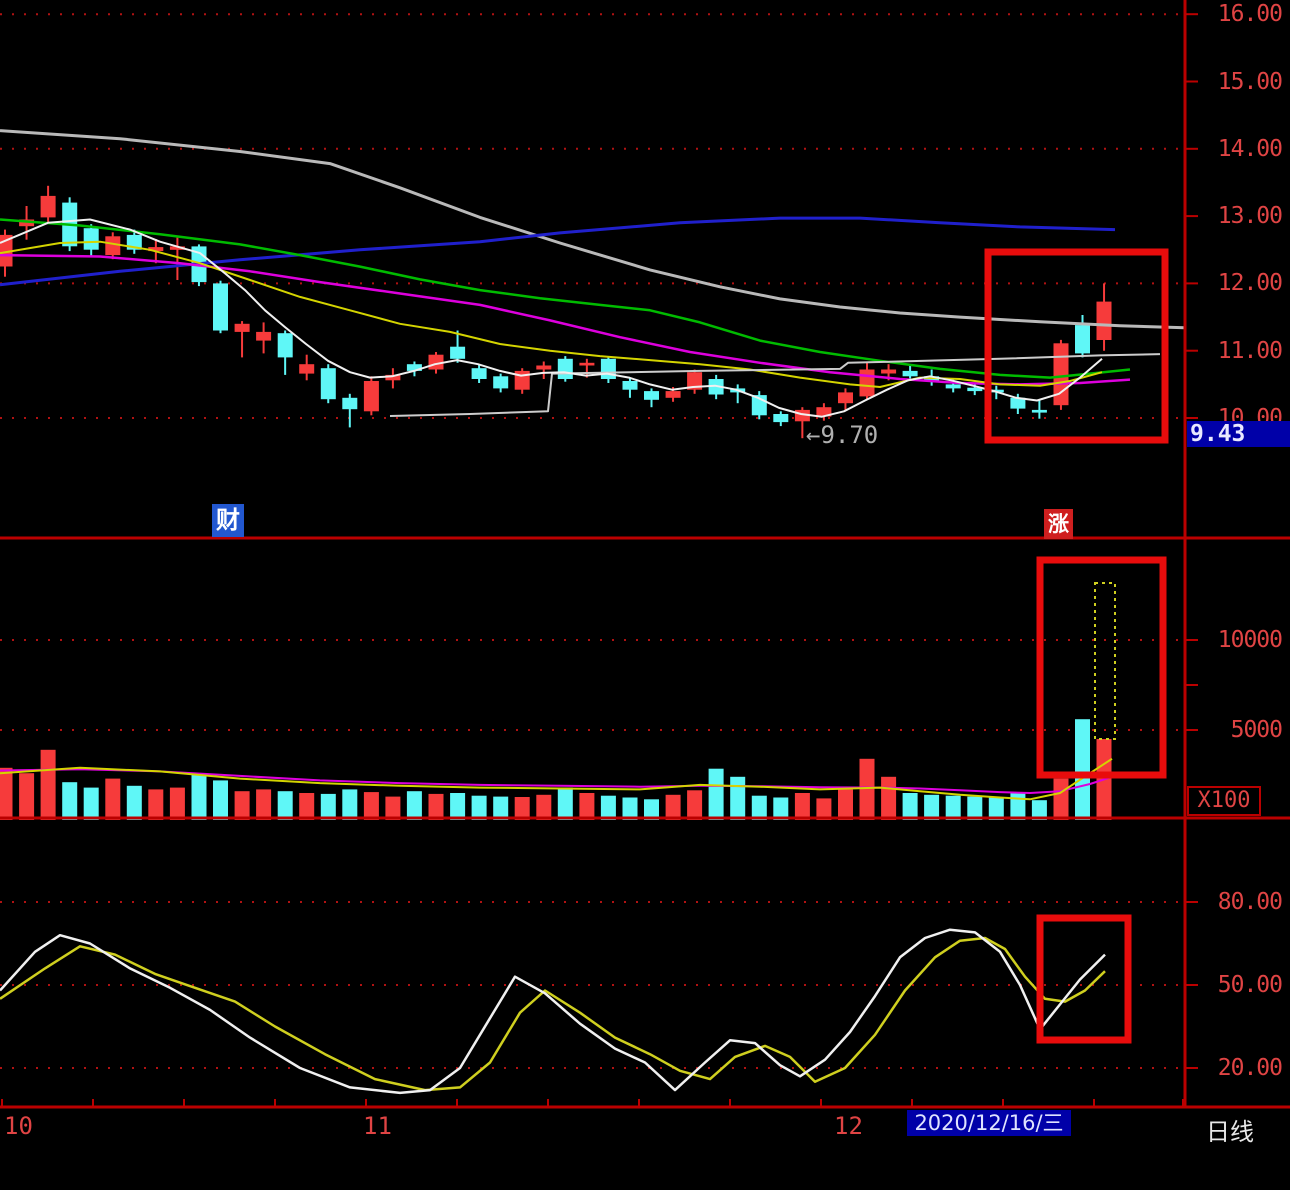 Image resolution: width=1290 pixels, height=1190 pixels. Describe the element at coordinates (775, 385) in the screenshot. I see `ma-white-flat` at that location.